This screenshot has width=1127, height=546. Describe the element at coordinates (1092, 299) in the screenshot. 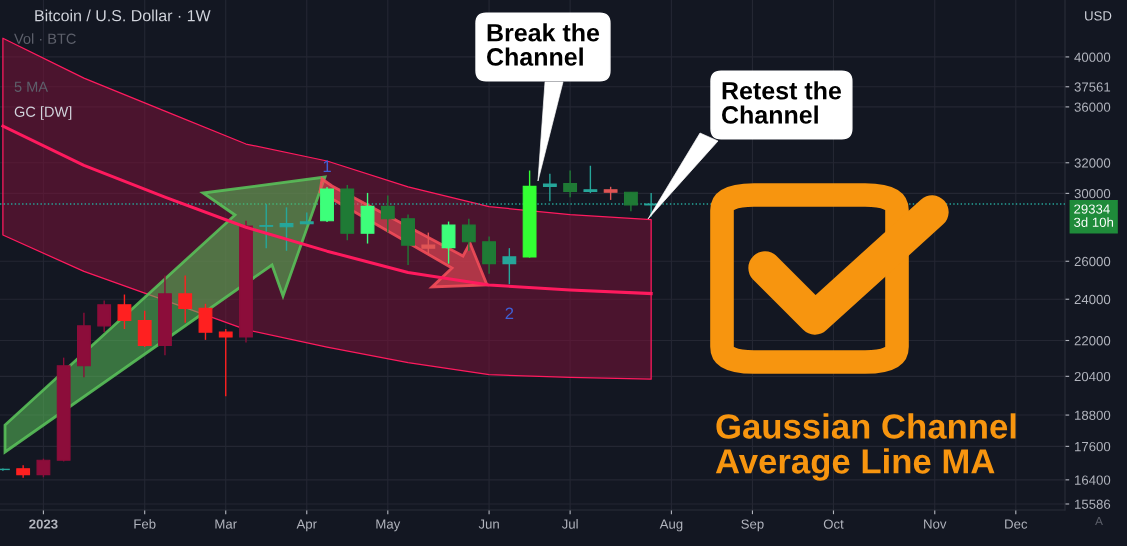

I see `y-tick-label: 24000` at that location.